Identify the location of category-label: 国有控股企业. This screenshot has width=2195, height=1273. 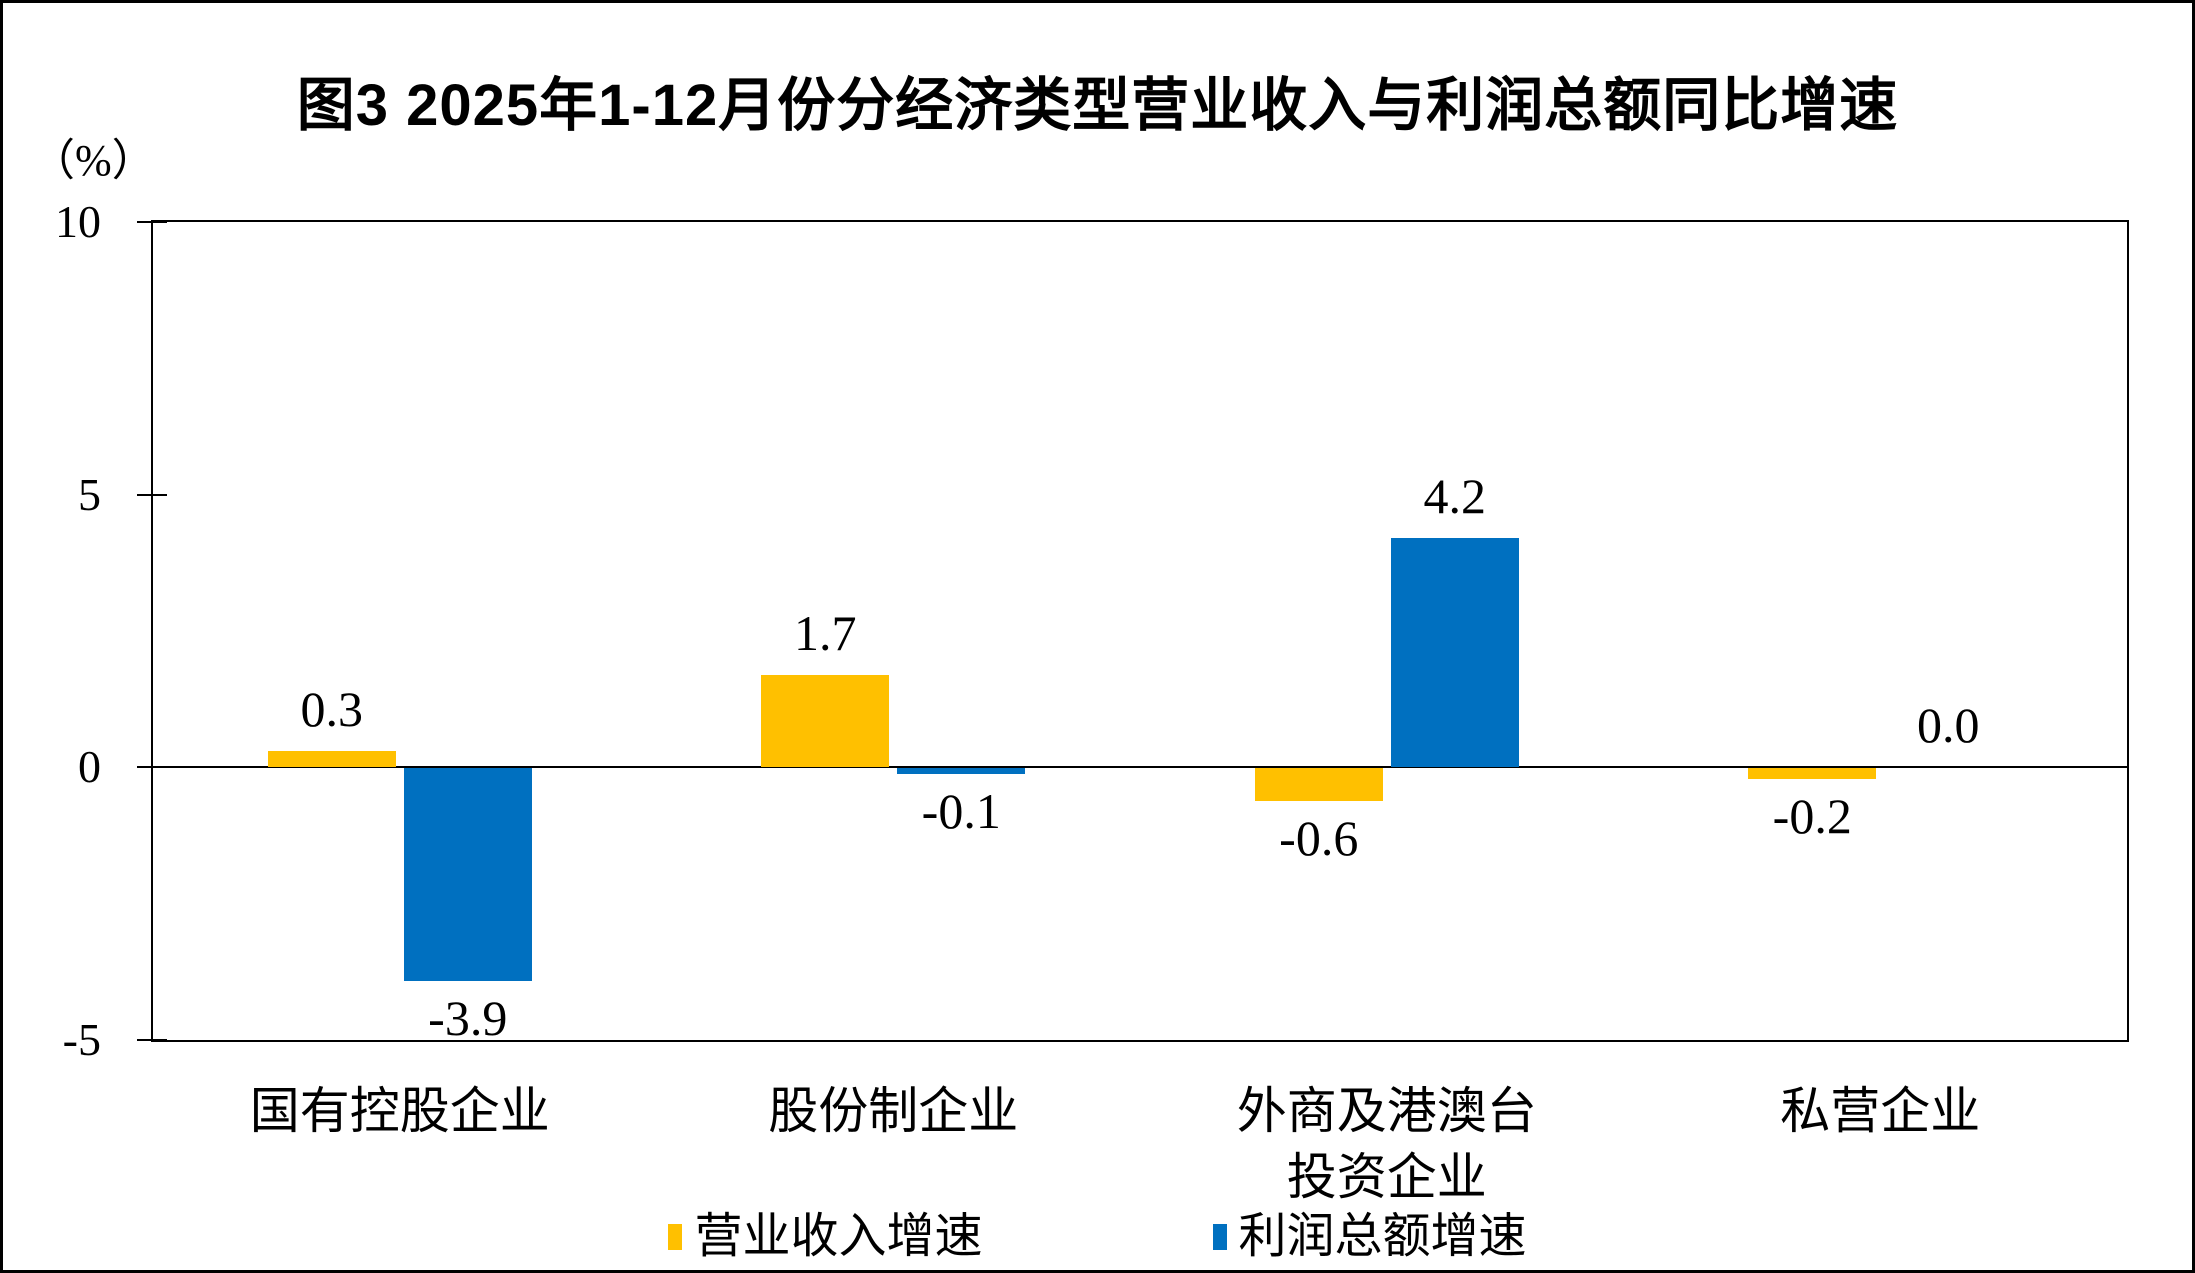
(399, 1111).